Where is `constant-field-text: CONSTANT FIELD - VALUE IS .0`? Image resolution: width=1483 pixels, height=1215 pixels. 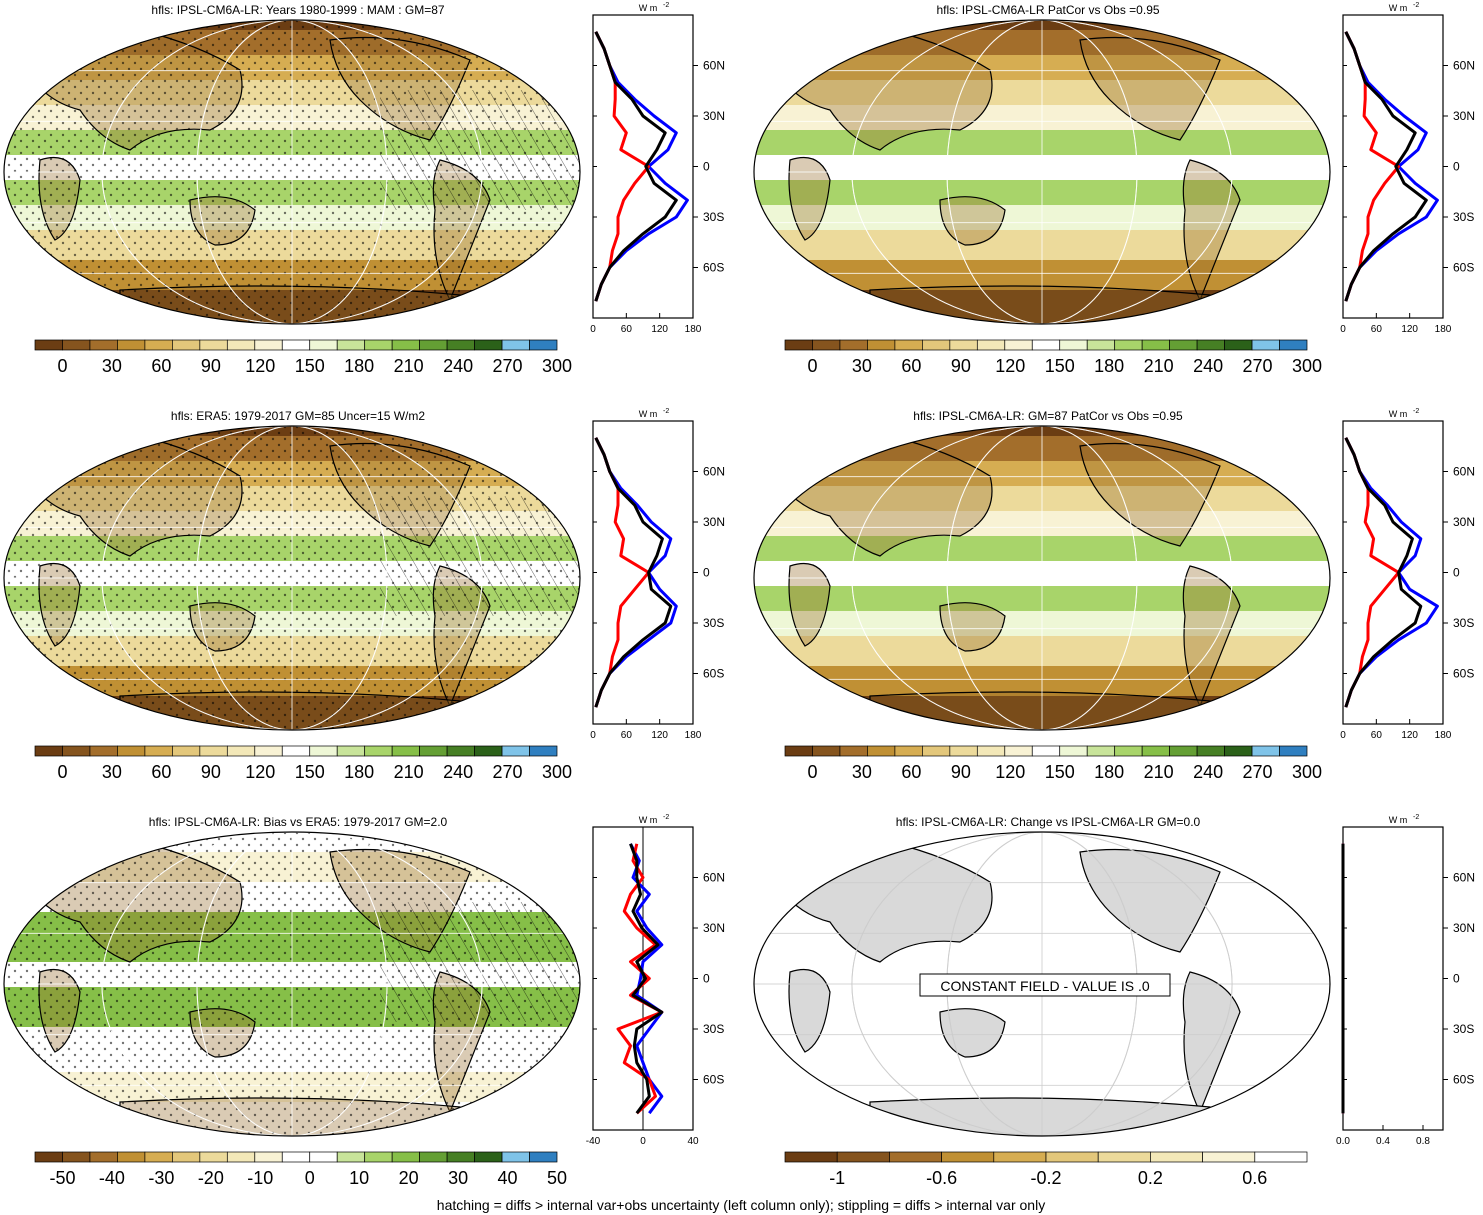 constant-field-text: CONSTANT FIELD - VALUE IS .0 is located at coordinates (1044, 986).